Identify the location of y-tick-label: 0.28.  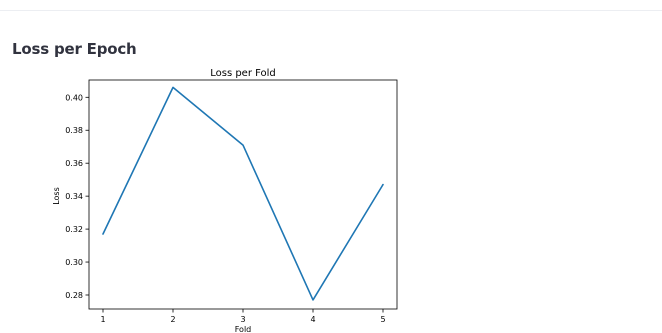
(74, 295).